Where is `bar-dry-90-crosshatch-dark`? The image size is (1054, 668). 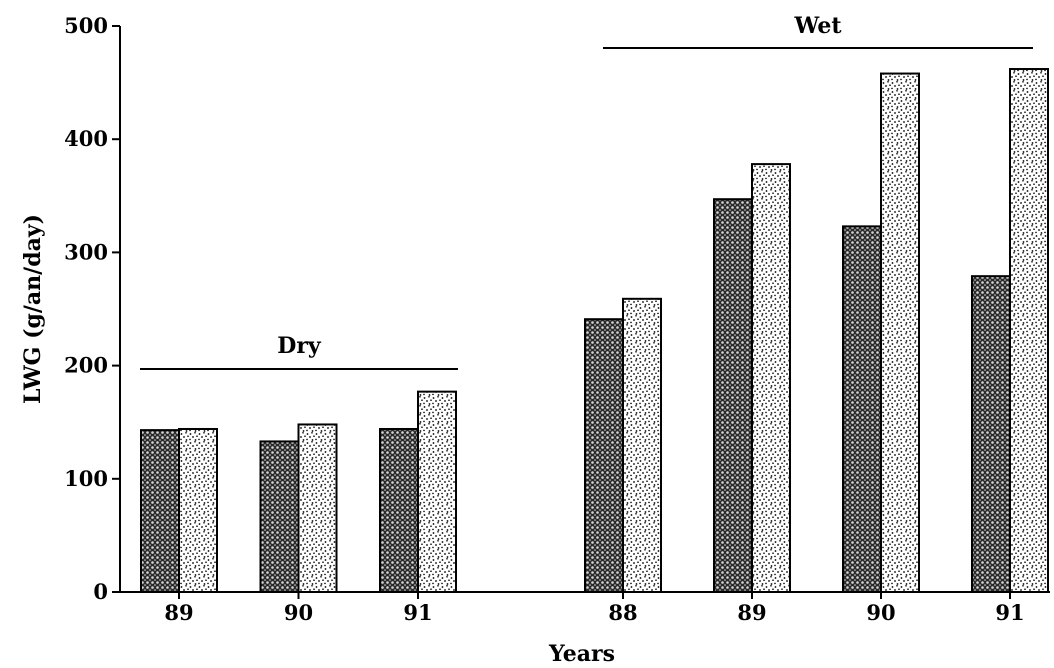
bar-dry-90-crosshatch-dark is located at coordinates (279, 516).